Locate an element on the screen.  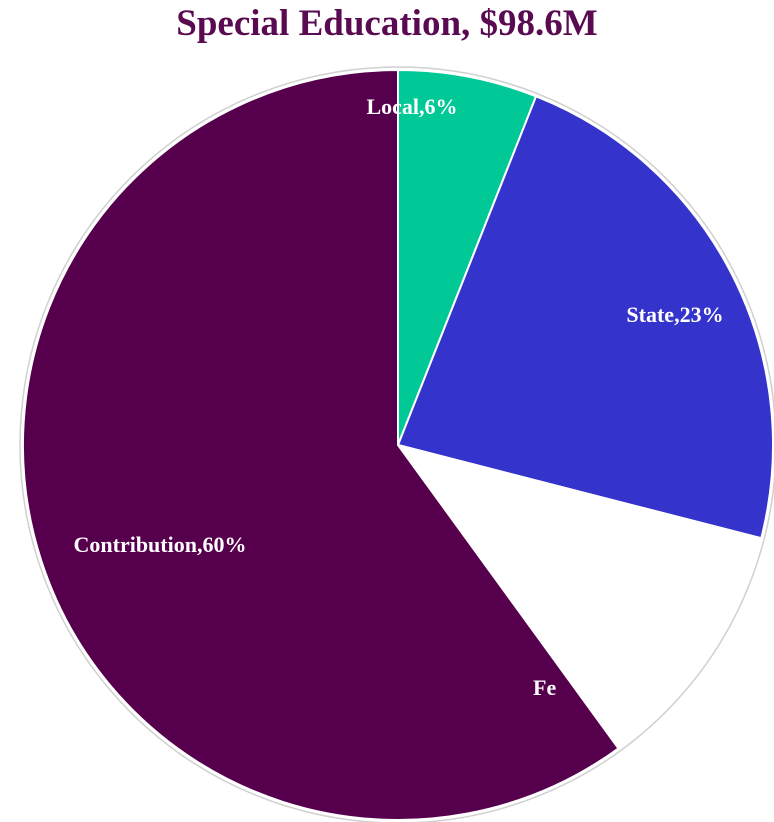
slice-label-federal: Fe is located at coordinates (544, 687).